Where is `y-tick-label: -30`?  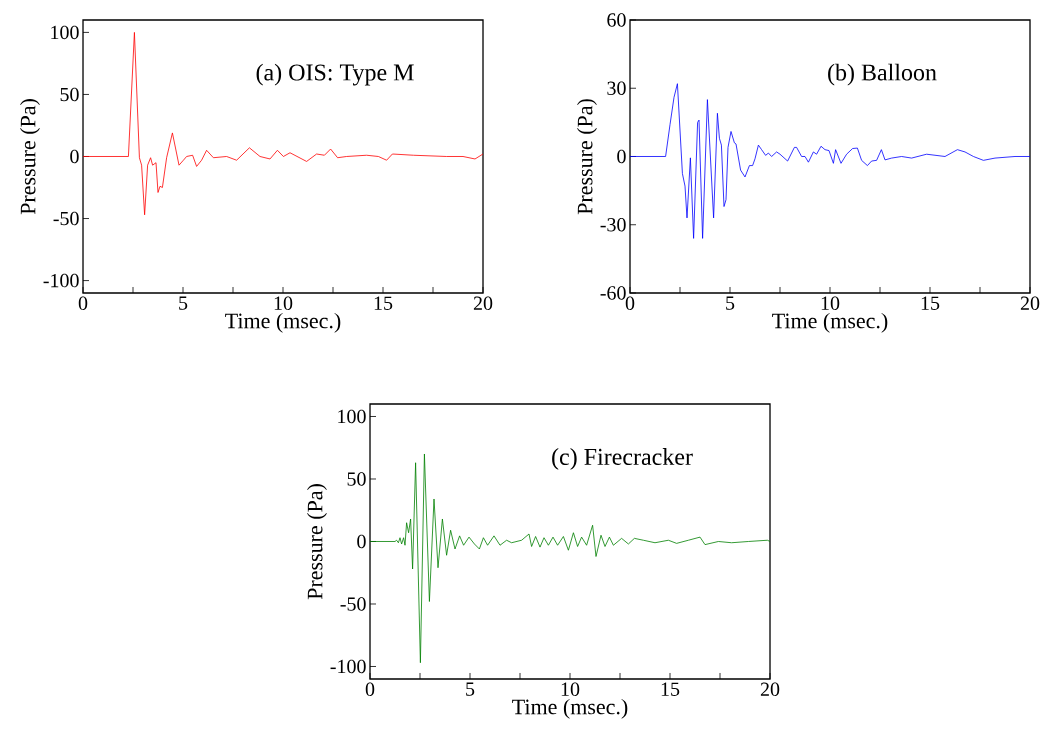
y-tick-label: -30 is located at coordinates (613, 224).